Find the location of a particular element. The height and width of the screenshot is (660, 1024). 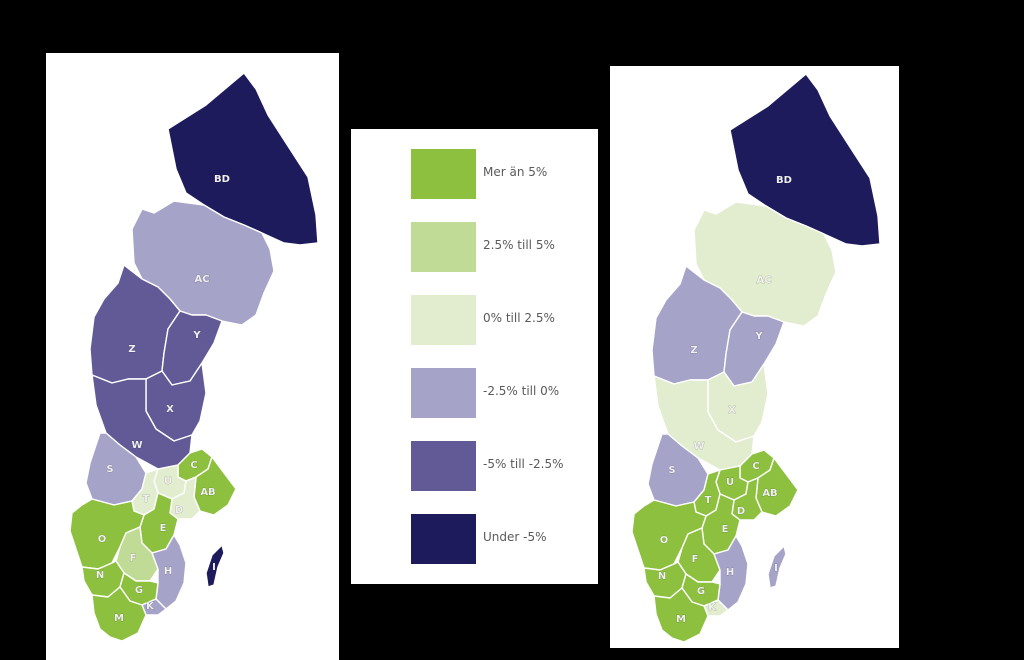

legend-label: -2.5% till 0% is located at coordinates (521, 391).